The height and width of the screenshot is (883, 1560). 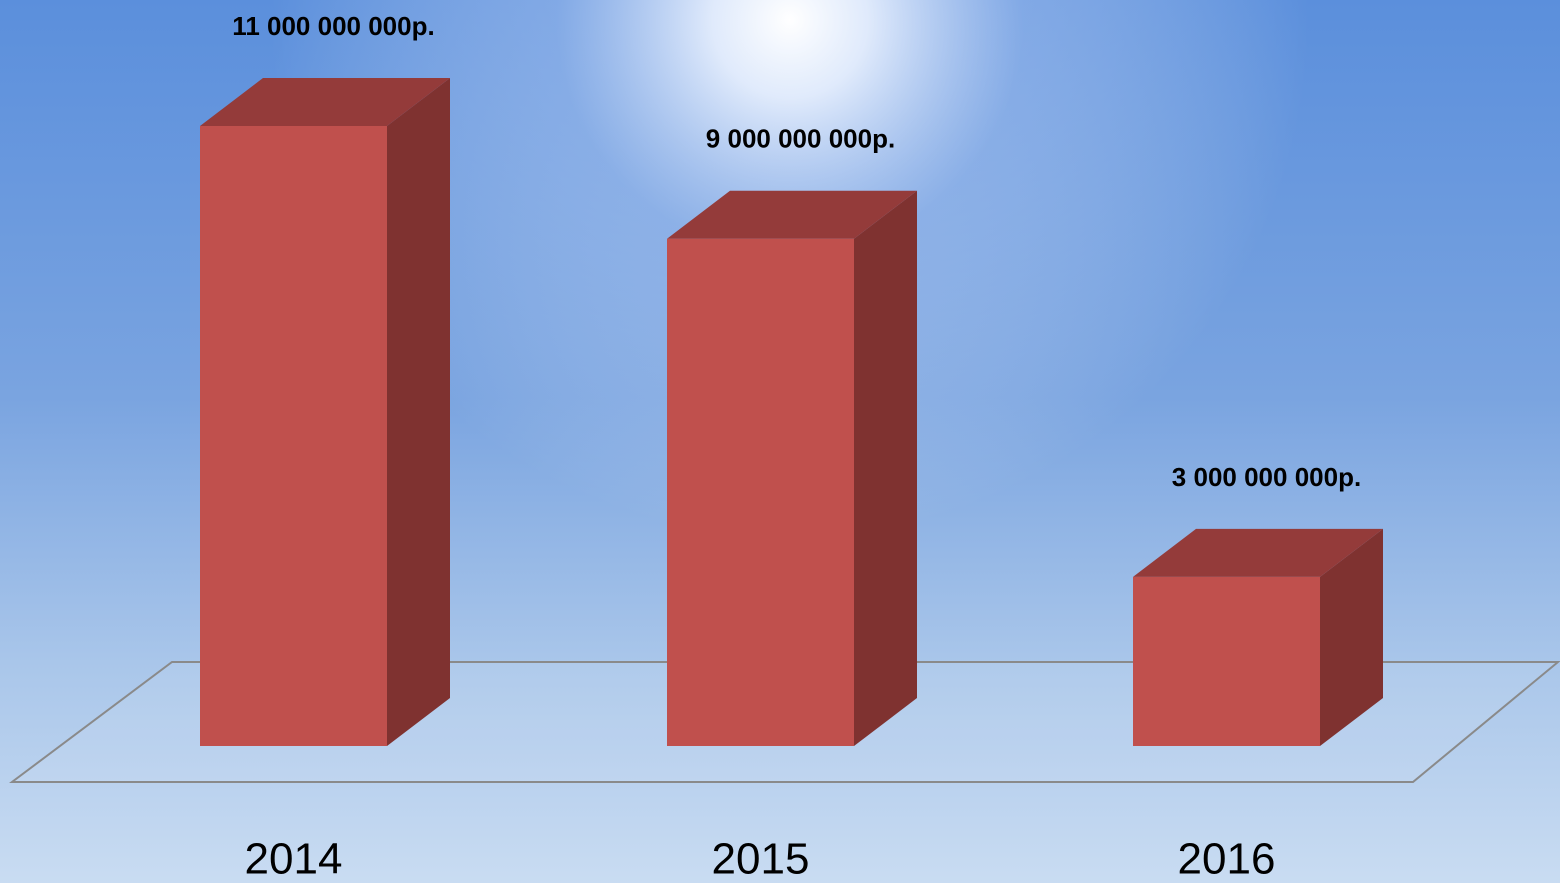 I want to click on x-tick-label: 2014, so click(x=294, y=859).